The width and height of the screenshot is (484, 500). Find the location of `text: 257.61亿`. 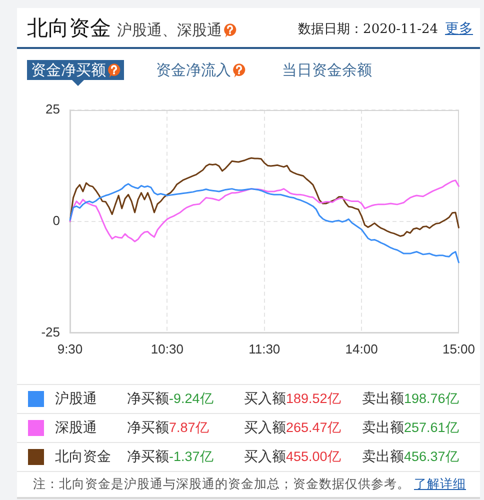

text: 257.61亿 is located at coordinates (432, 428).